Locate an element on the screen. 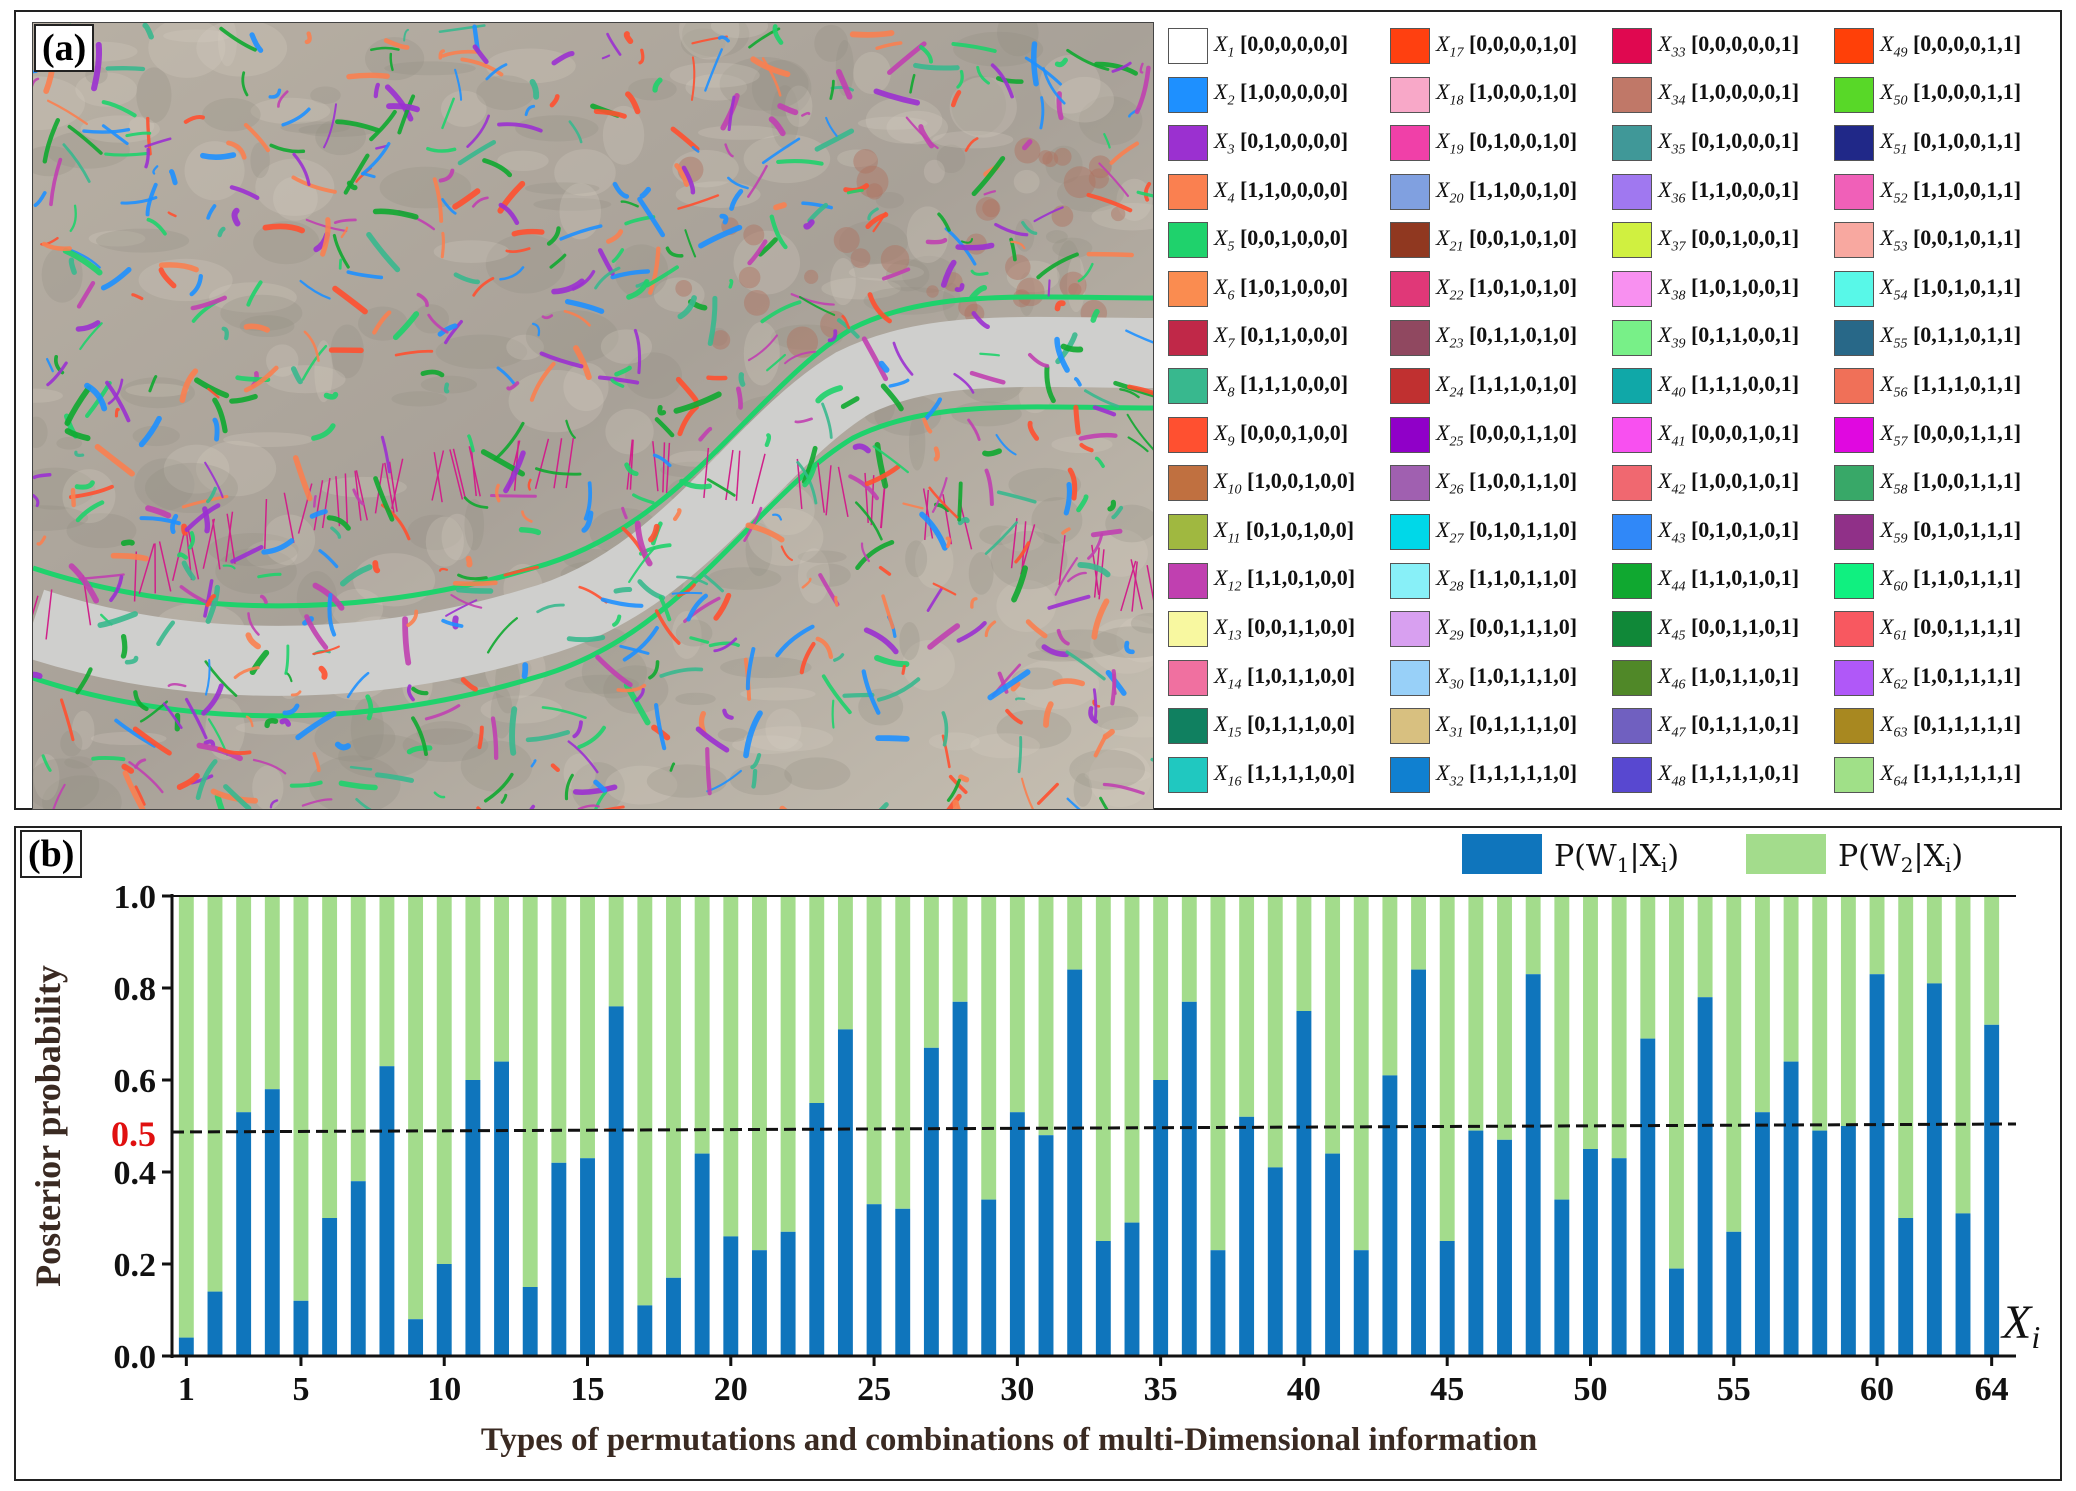 The height and width of the screenshot is (1491, 2076). legend-code: [1,1,0,0,1,1] is located at coordinates (1964, 189).